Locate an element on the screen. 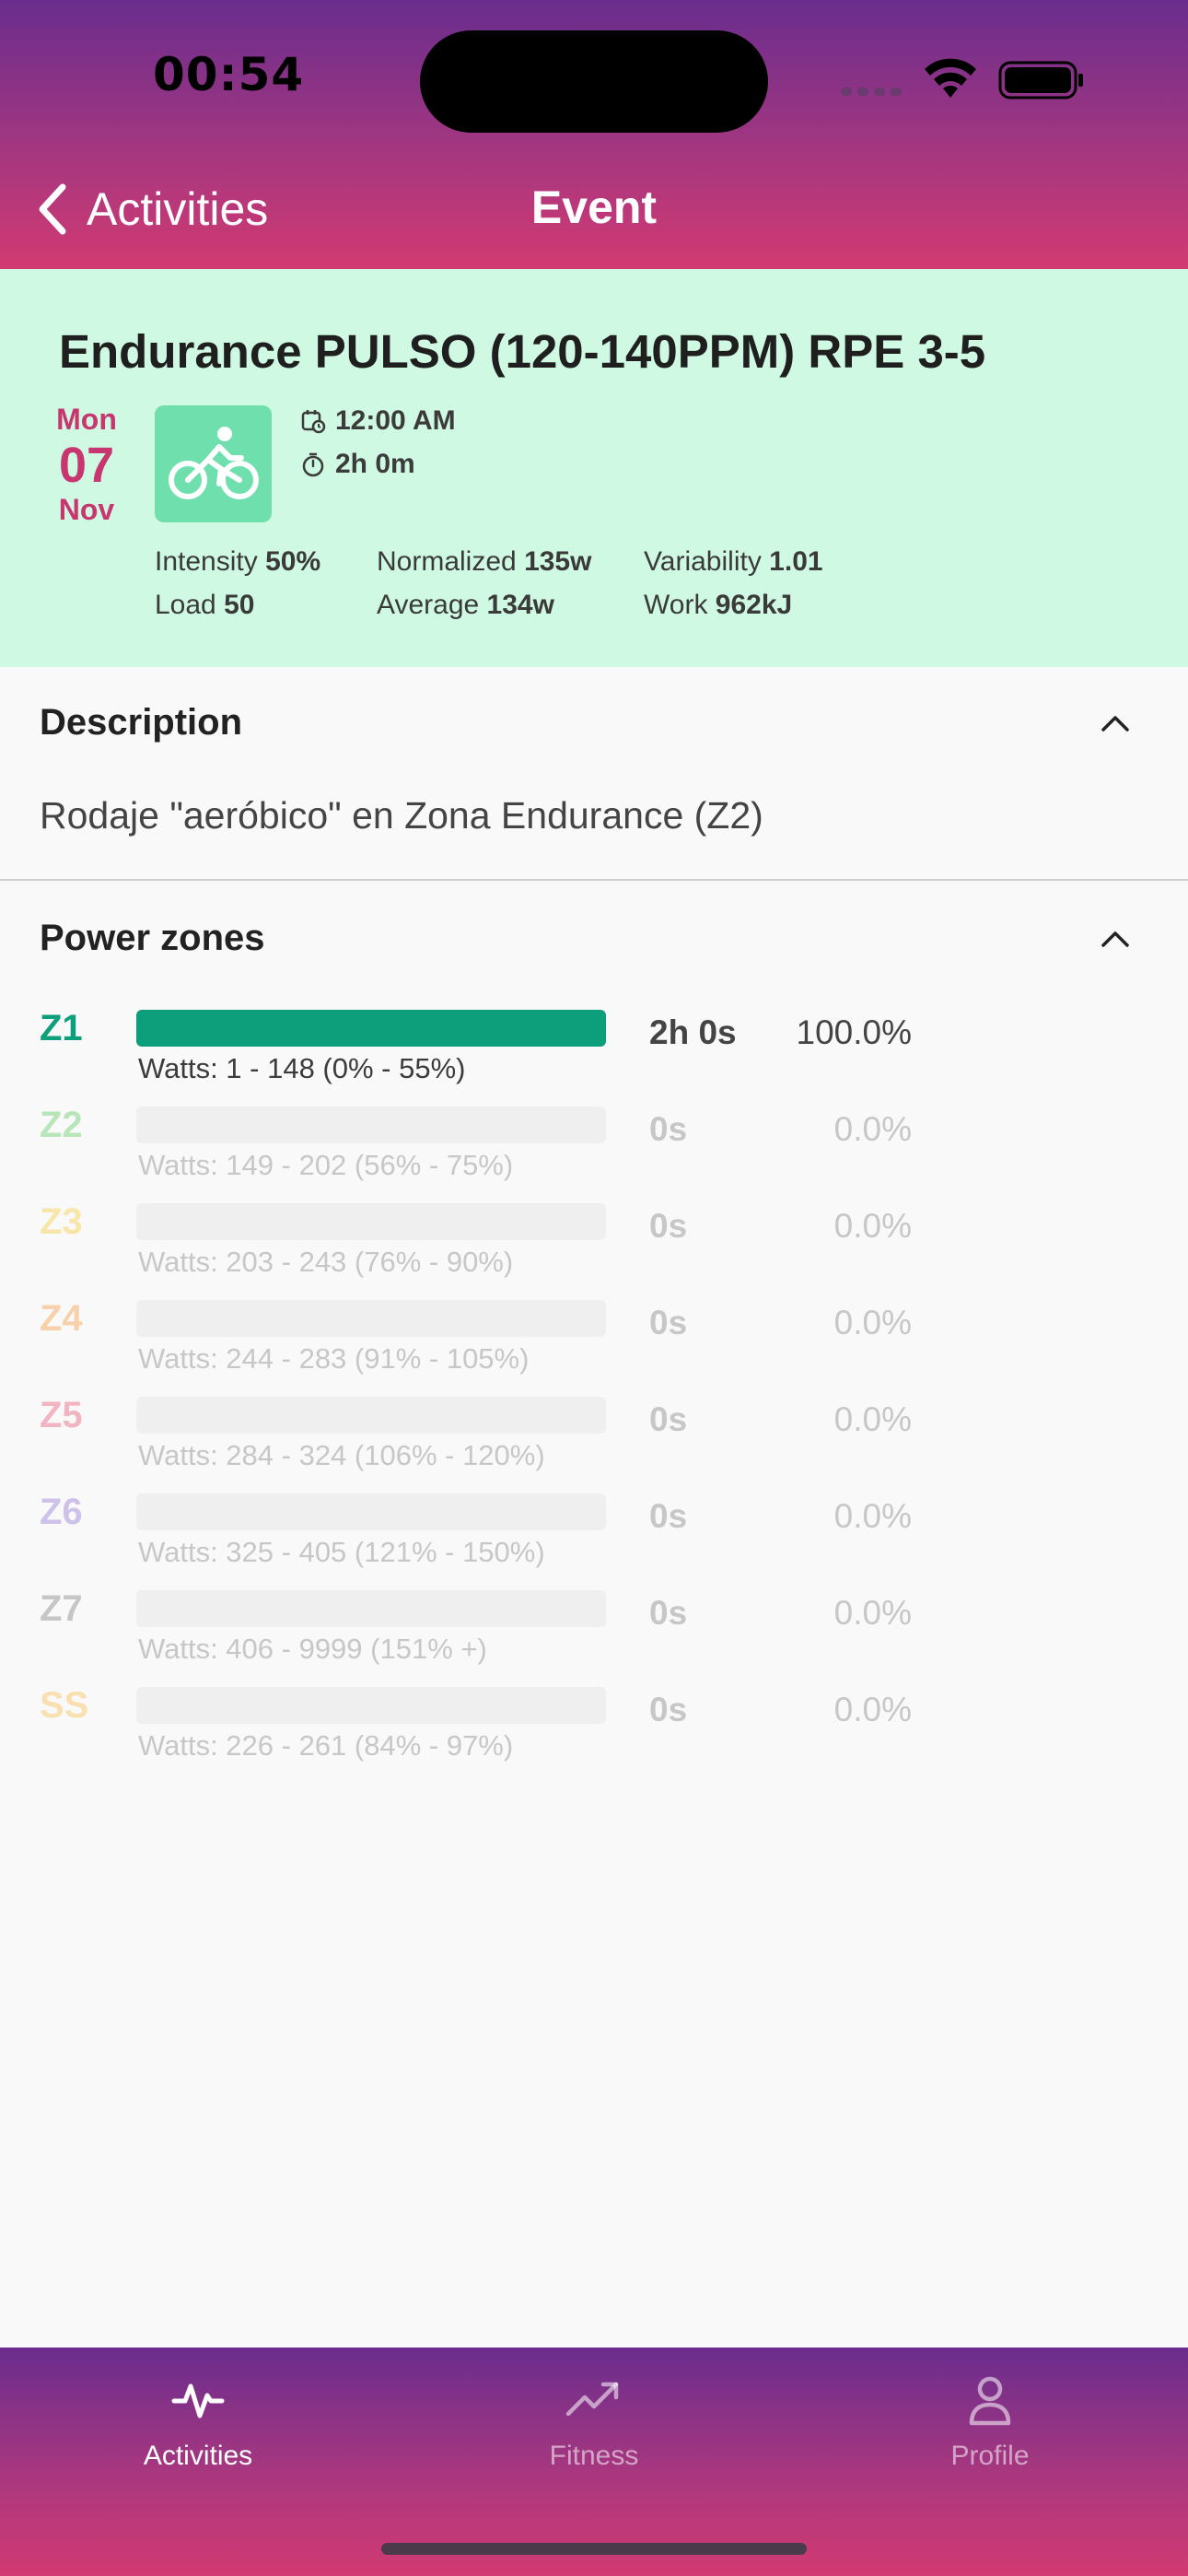 This screenshot has width=1188, height=2576. stats-column-3: Variability 1.01 Work 962kJ is located at coordinates (733, 583).